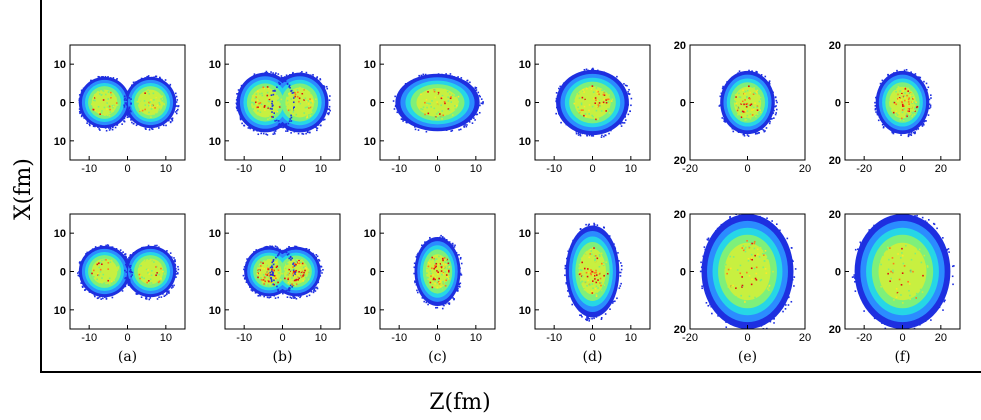 The image size is (981, 420). Describe the element at coordinates (738, 278) in the screenshot. I see `panel-10: -20 0 20 20 0 20` at that location.